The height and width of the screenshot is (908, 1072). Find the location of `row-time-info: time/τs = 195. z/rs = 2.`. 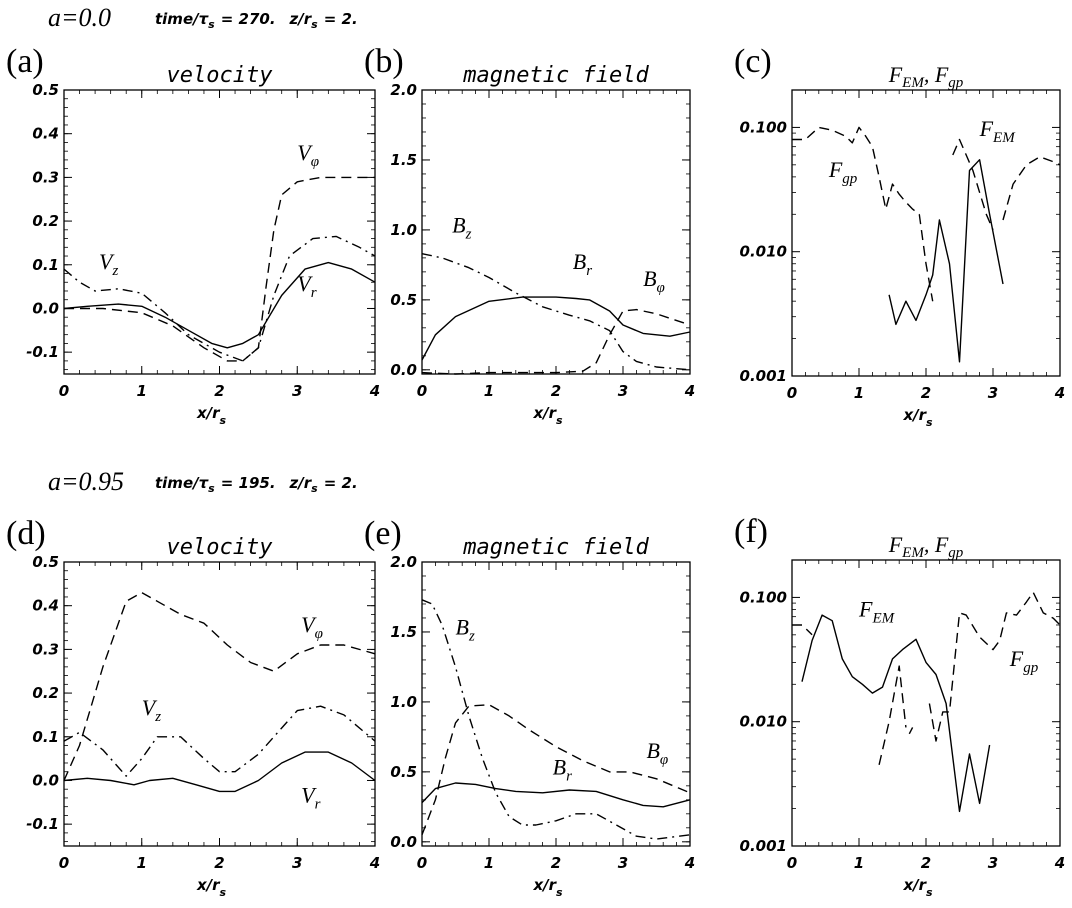

row-time-info: time/τs = 195. z/rs = 2. is located at coordinates (256, 484).